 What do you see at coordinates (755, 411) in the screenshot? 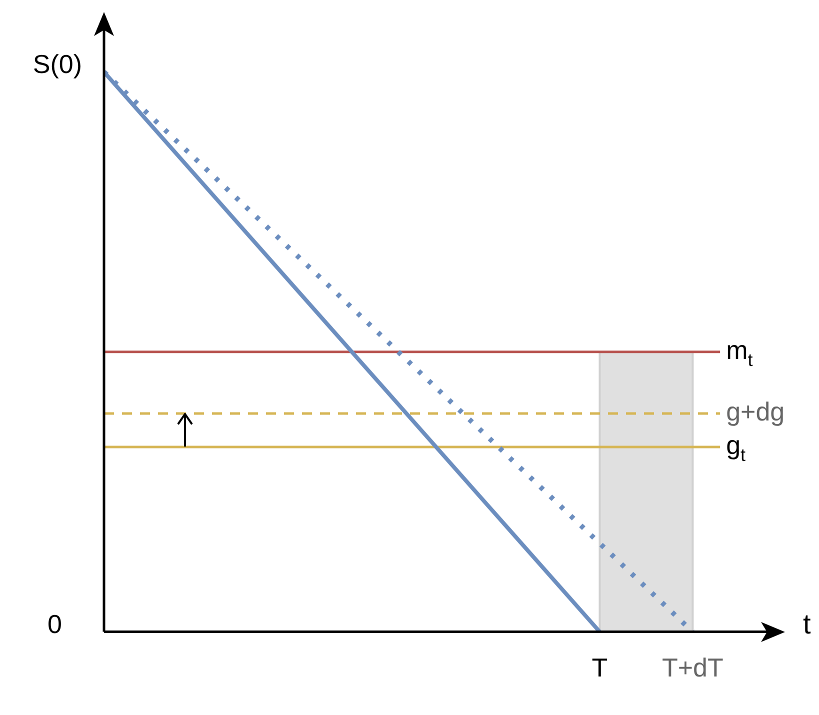
I see `ref-line-label: g+dg` at bounding box center [755, 411].